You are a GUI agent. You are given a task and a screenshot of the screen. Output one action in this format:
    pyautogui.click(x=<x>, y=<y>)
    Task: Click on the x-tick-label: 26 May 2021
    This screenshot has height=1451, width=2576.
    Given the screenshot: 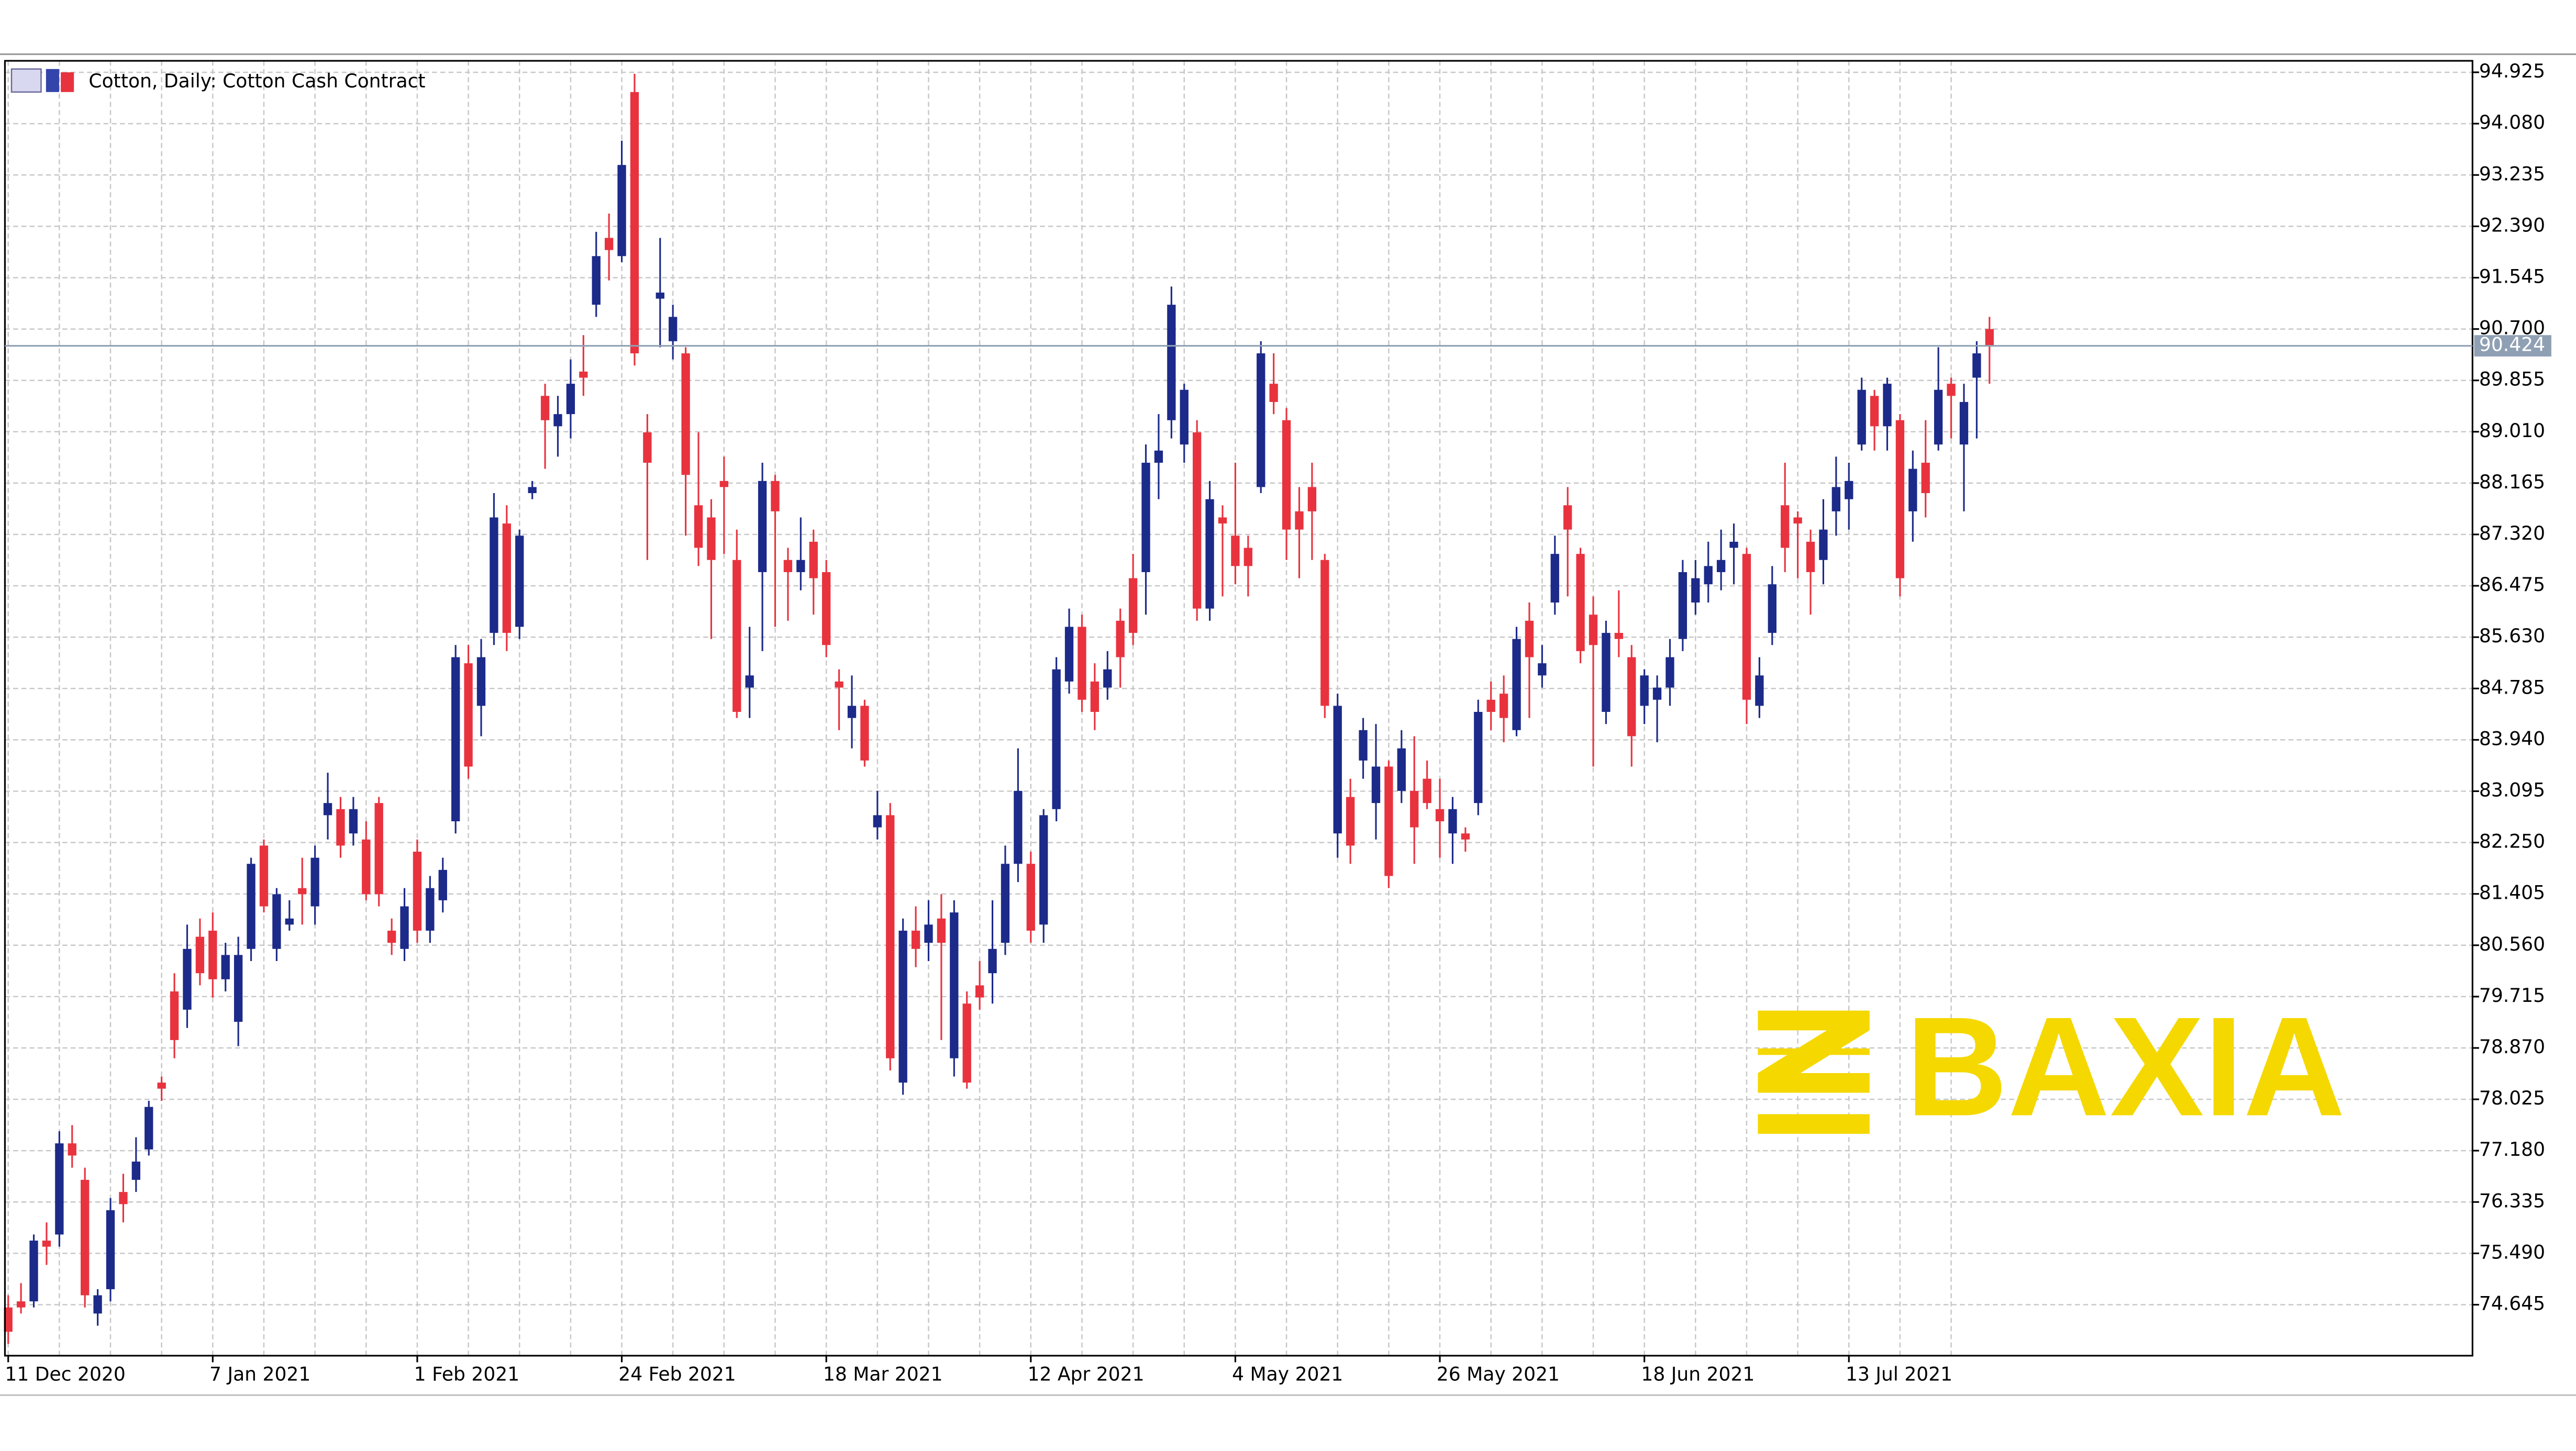 What is the action you would take?
    pyautogui.click(x=1498, y=1375)
    